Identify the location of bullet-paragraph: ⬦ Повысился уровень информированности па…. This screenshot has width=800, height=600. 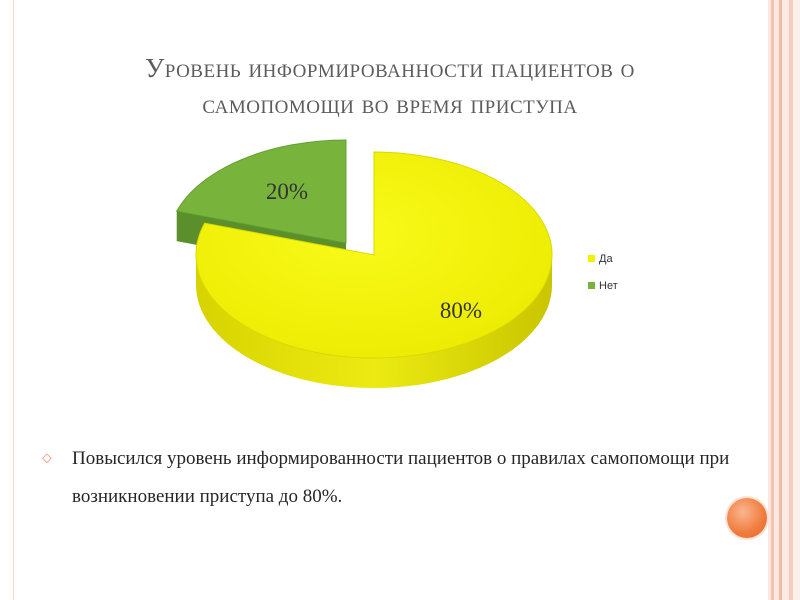
(388, 478).